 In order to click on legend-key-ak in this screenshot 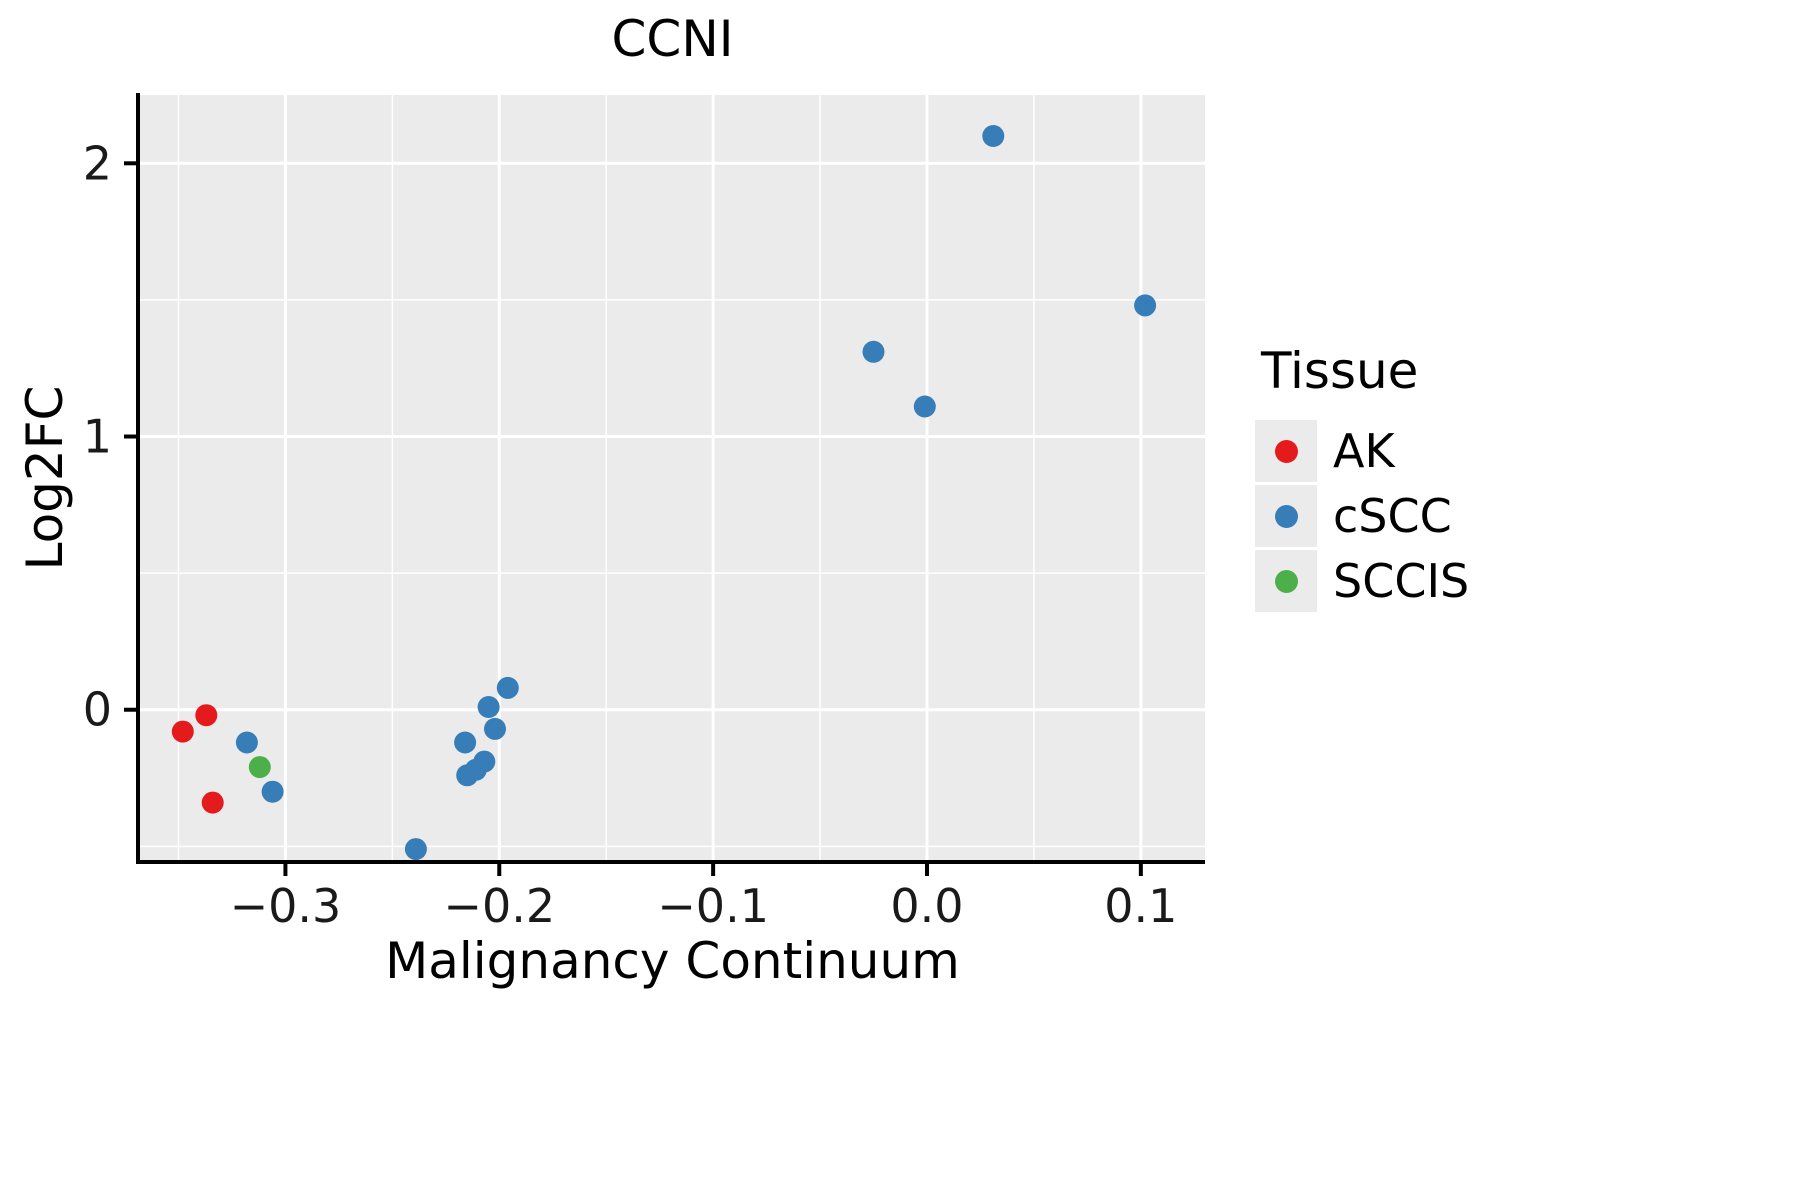, I will do `click(1286, 451)`.